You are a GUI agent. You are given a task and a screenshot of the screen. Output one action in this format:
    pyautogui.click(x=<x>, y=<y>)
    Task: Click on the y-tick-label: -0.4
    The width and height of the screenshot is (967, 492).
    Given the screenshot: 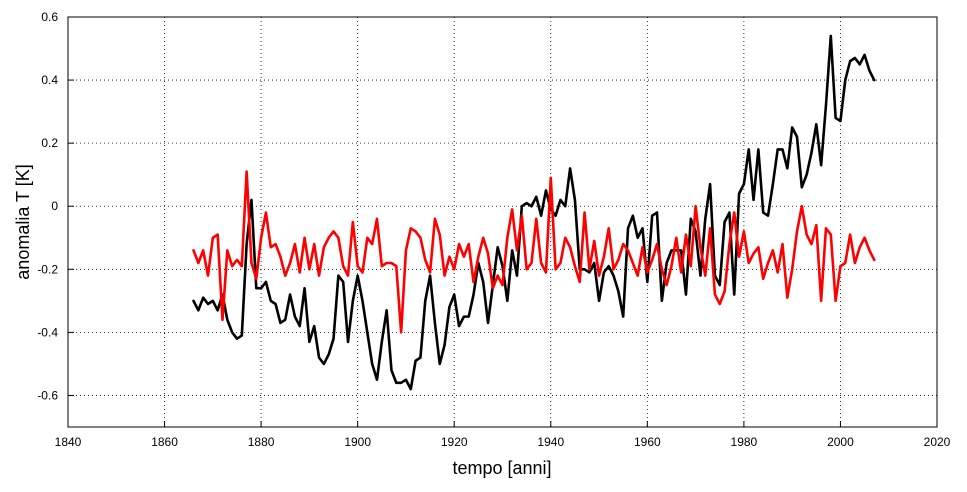 What is the action you would take?
    pyautogui.click(x=47, y=332)
    